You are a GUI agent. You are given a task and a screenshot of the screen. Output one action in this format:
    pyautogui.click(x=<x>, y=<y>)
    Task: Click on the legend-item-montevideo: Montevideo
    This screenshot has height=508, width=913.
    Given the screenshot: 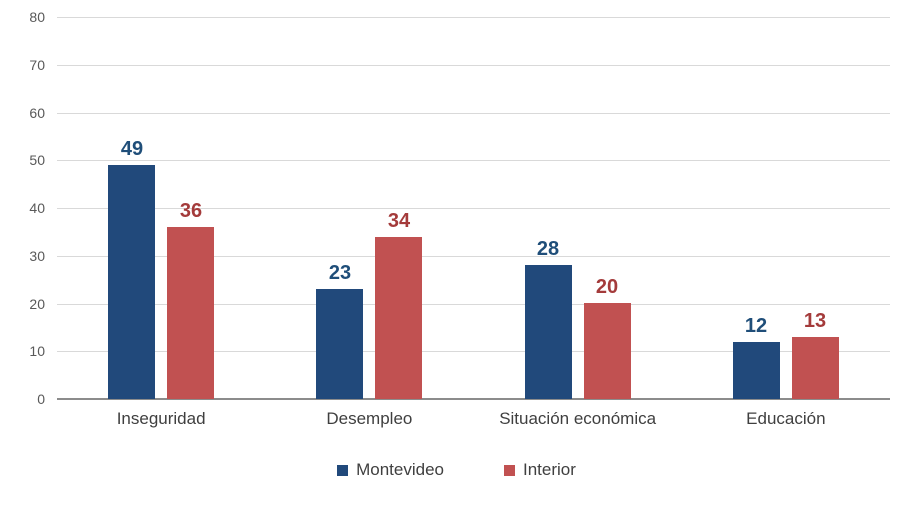 What is the action you would take?
    pyautogui.click(x=390, y=470)
    